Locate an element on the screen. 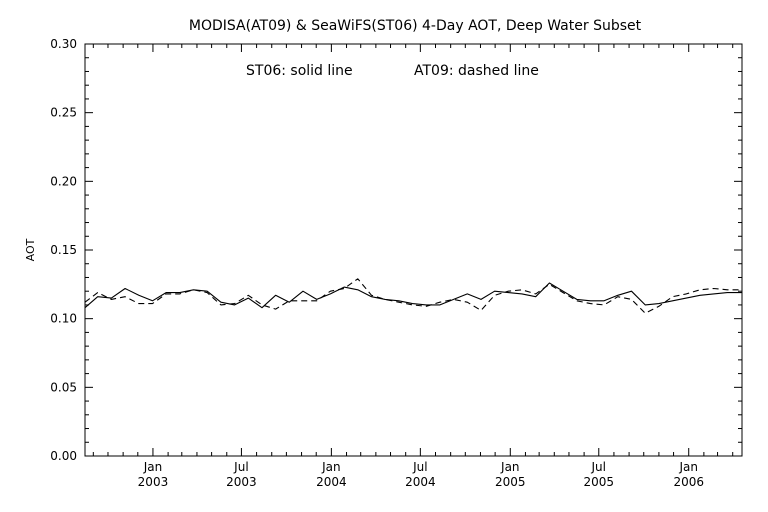 This screenshot has height=512, width=768. y-axis-label: AOT is located at coordinates (30, 249).